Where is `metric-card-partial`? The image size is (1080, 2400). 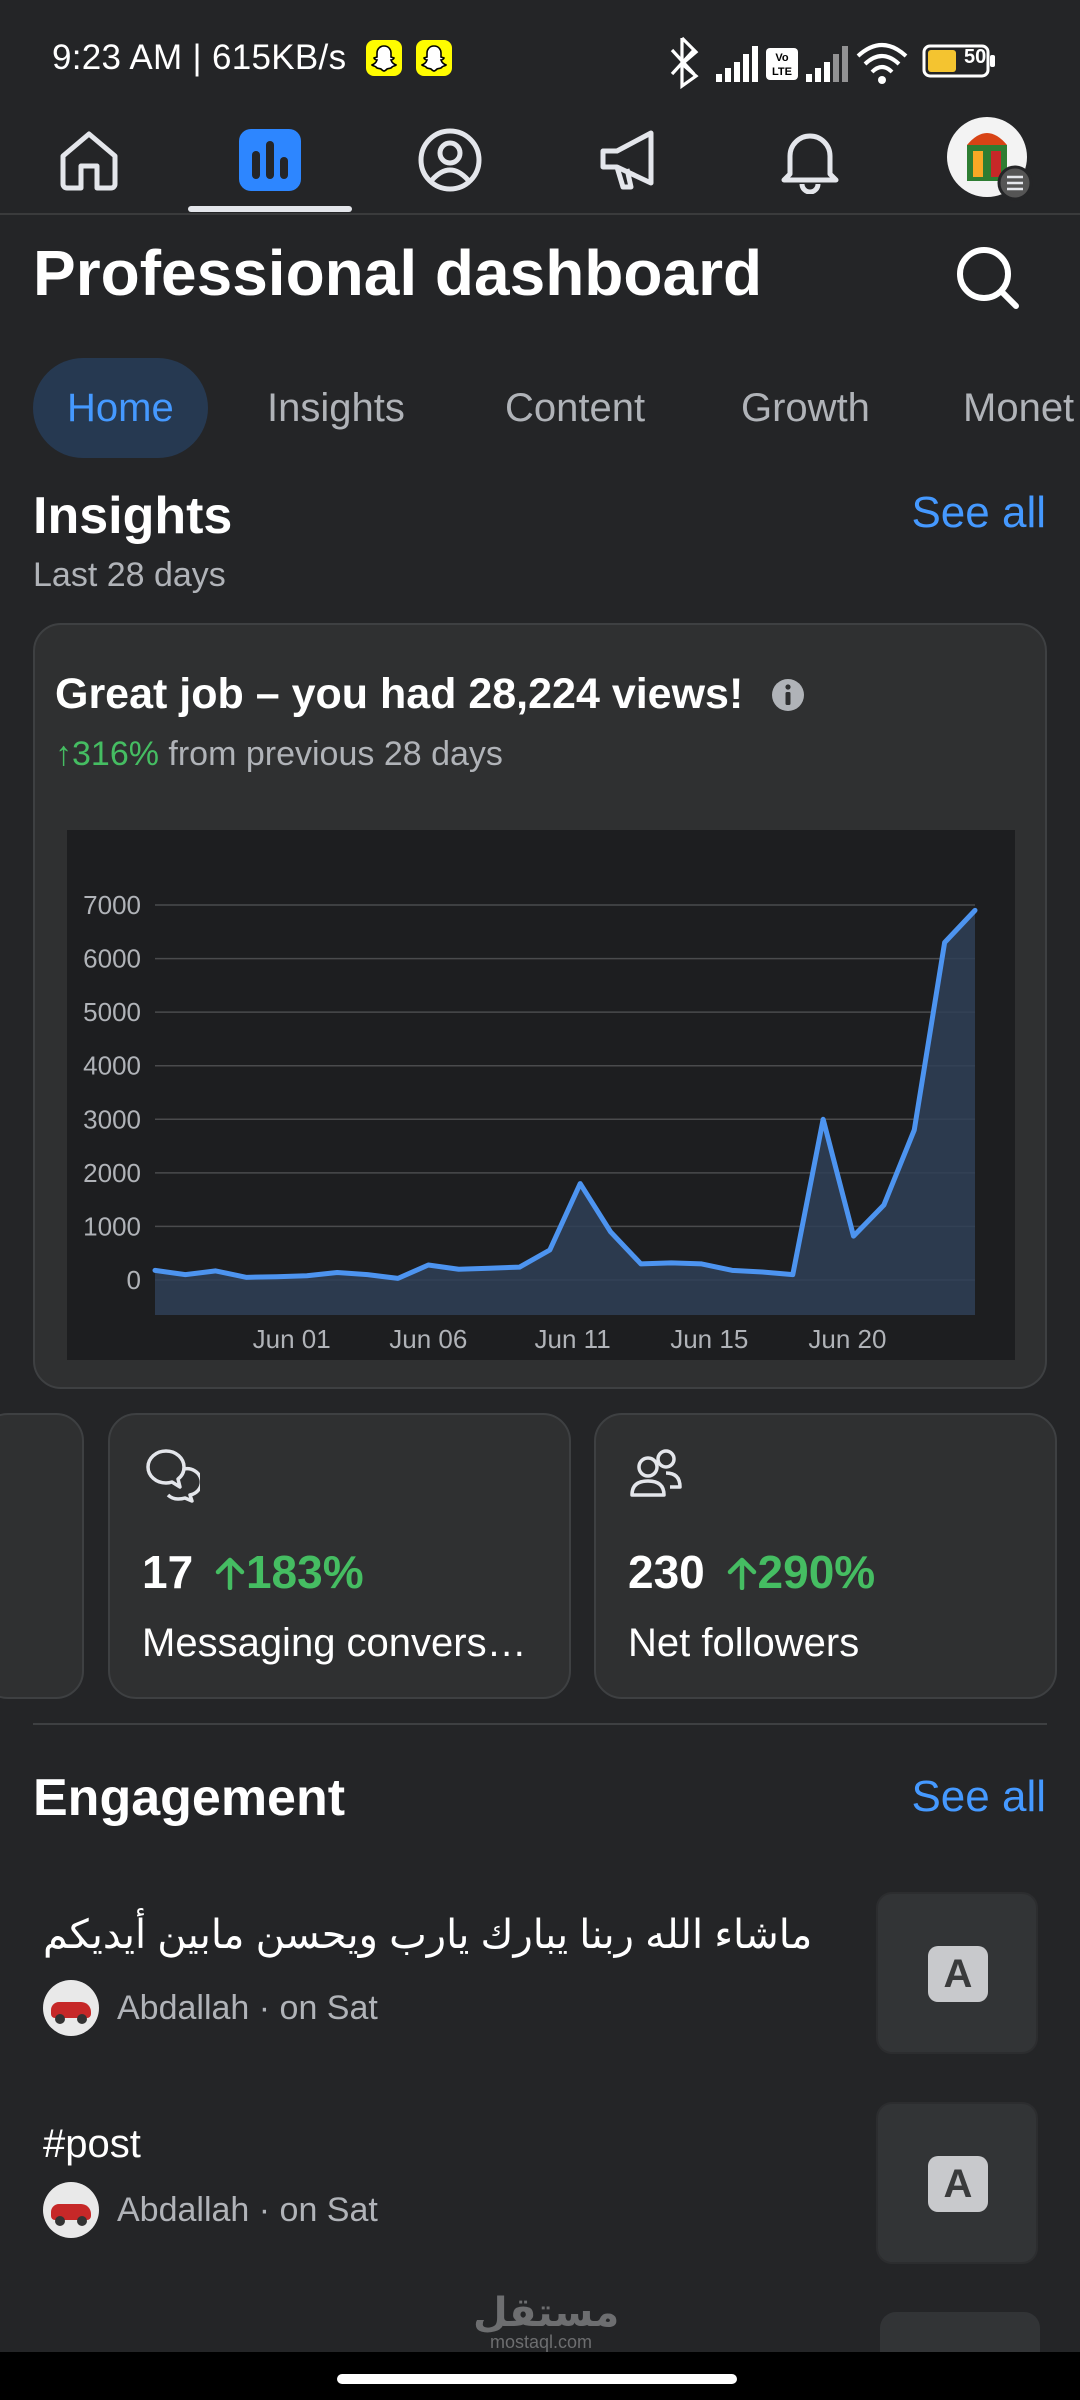
metric-card-partial is located at coordinates (42, 1556).